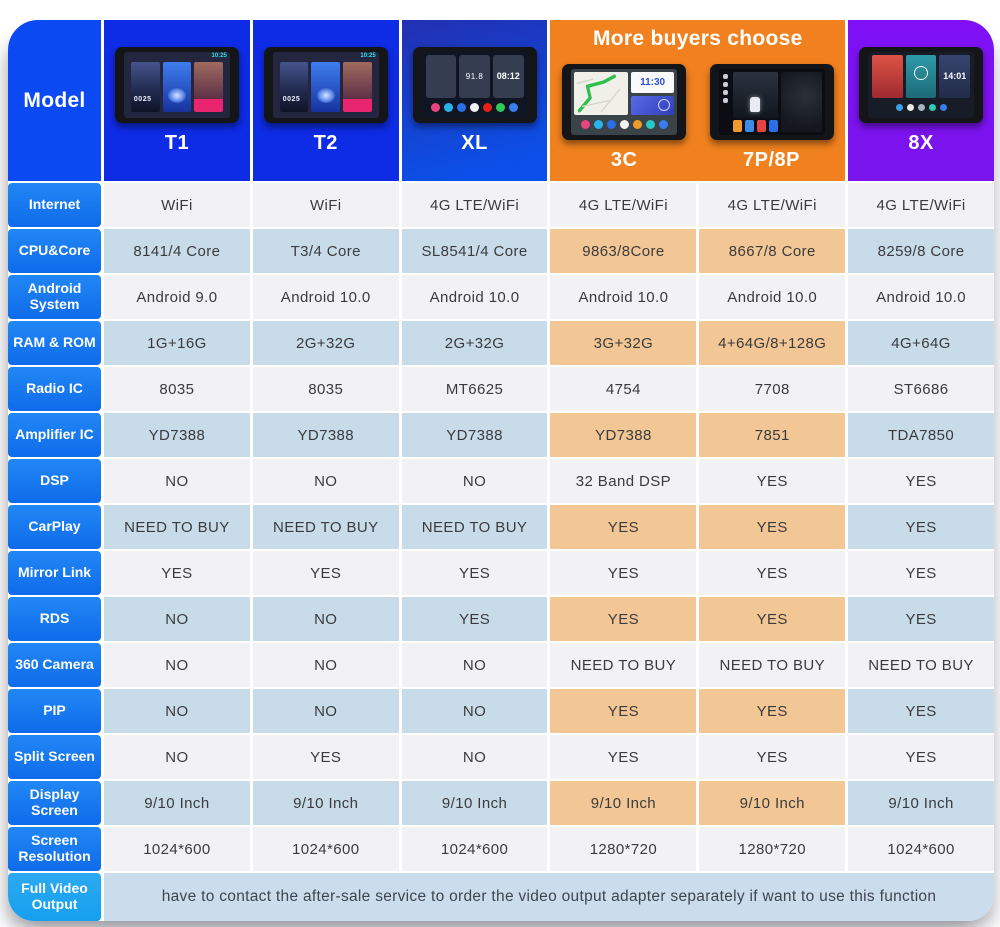  What do you see at coordinates (772, 251) in the screenshot?
I see `cell-cpu-core-col5: 8667/8 Core` at bounding box center [772, 251].